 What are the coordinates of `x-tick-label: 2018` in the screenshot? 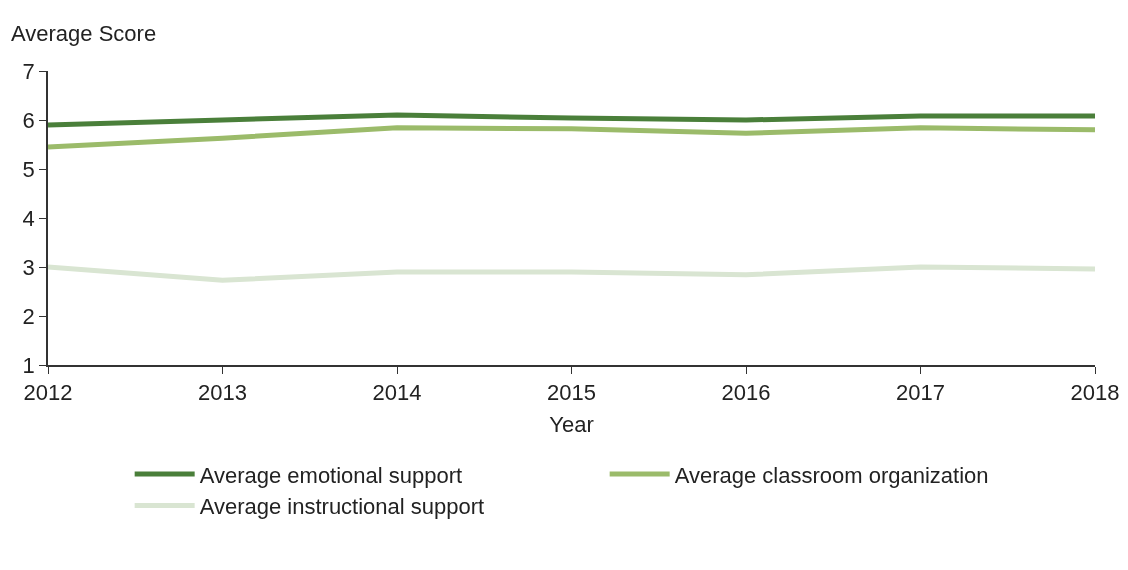 It's located at (1095, 393).